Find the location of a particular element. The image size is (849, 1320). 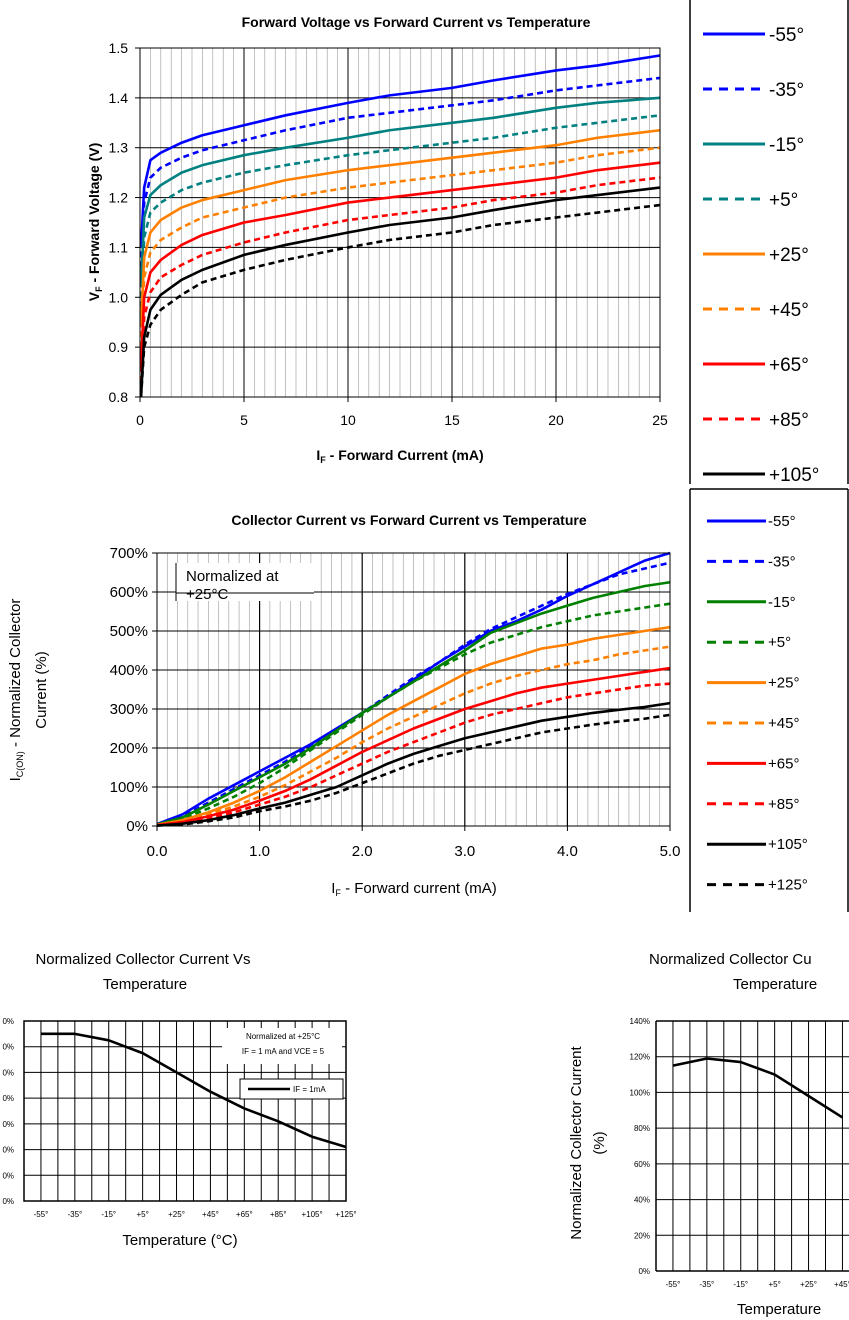

chart1-x-tick-label: 15 is located at coordinates (452, 420).